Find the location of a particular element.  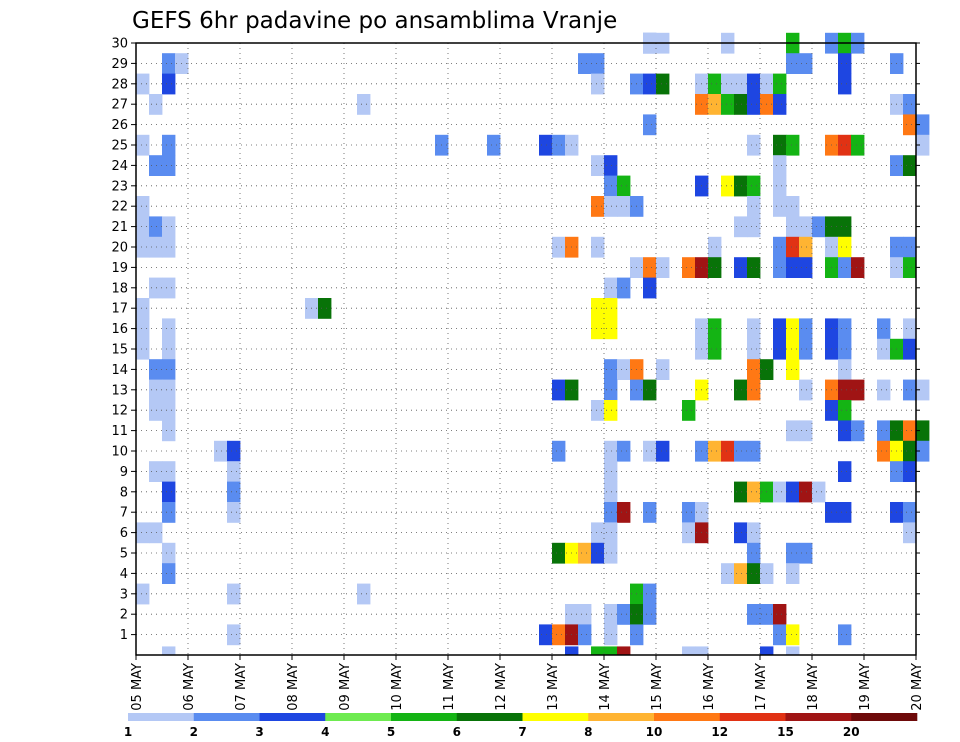

y-tick-label: 6 is located at coordinates (124, 533).